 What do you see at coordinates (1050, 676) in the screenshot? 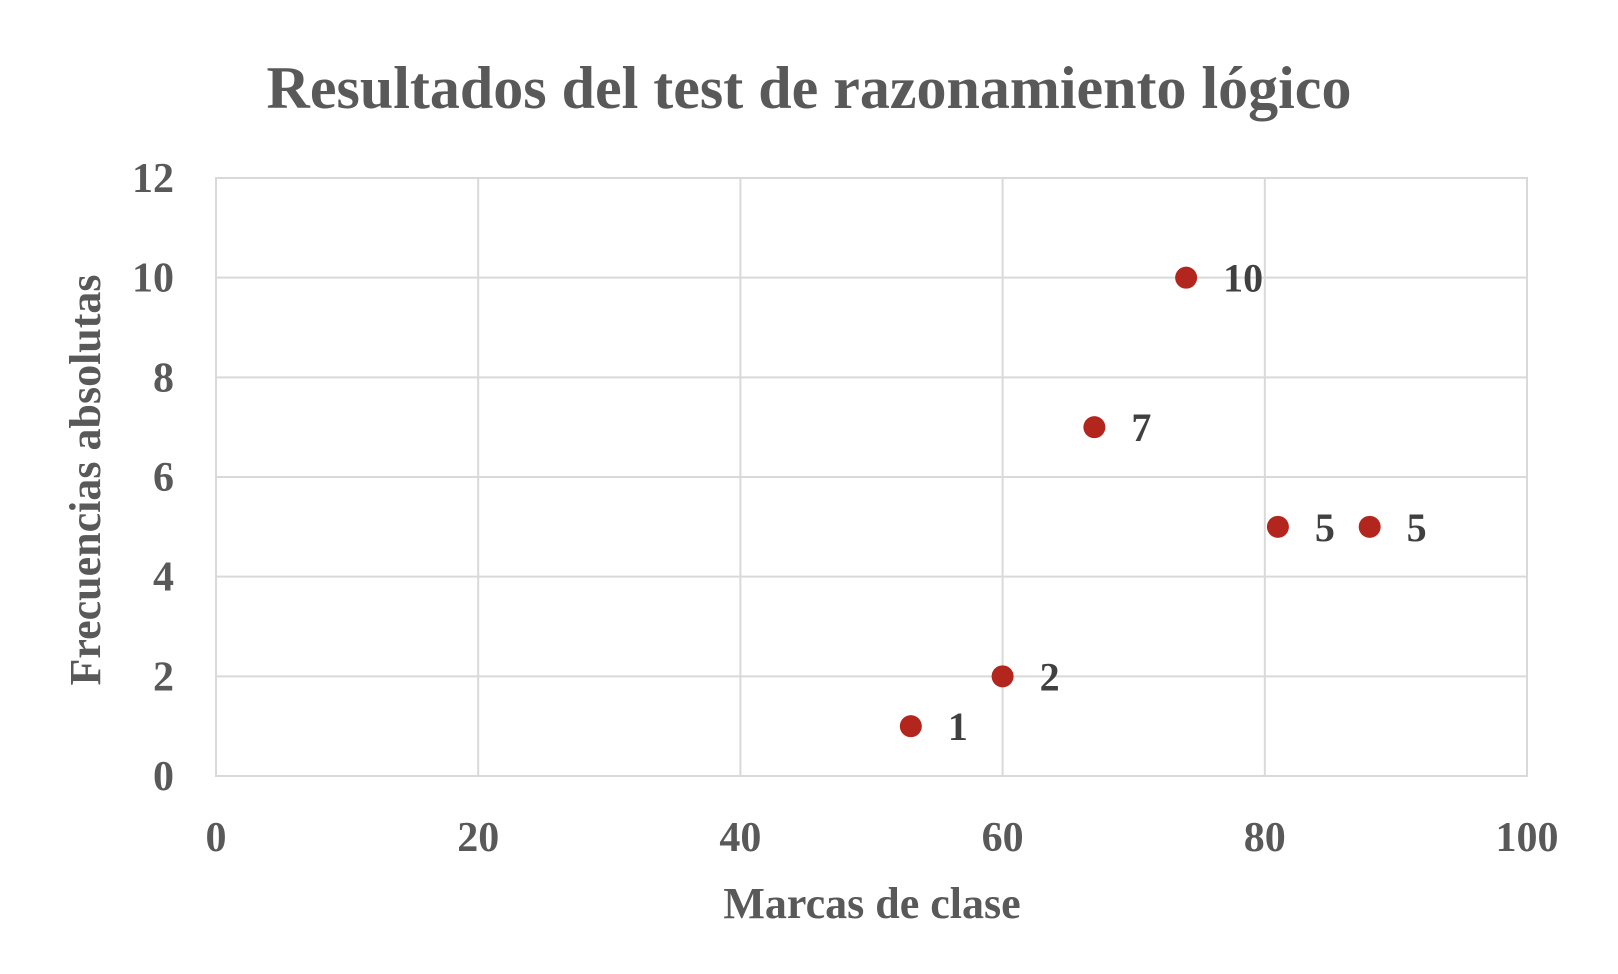
I see `data-label: 2` at bounding box center [1050, 676].